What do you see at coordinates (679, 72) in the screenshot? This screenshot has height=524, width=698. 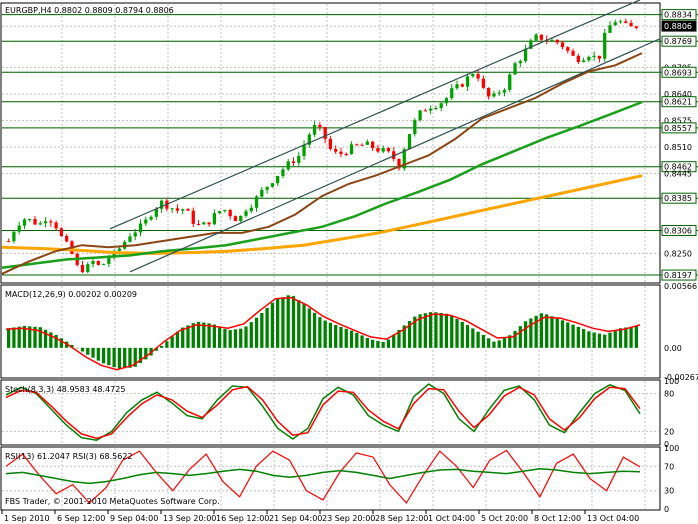 I see `price-label-box` at bounding box center [679, 72].